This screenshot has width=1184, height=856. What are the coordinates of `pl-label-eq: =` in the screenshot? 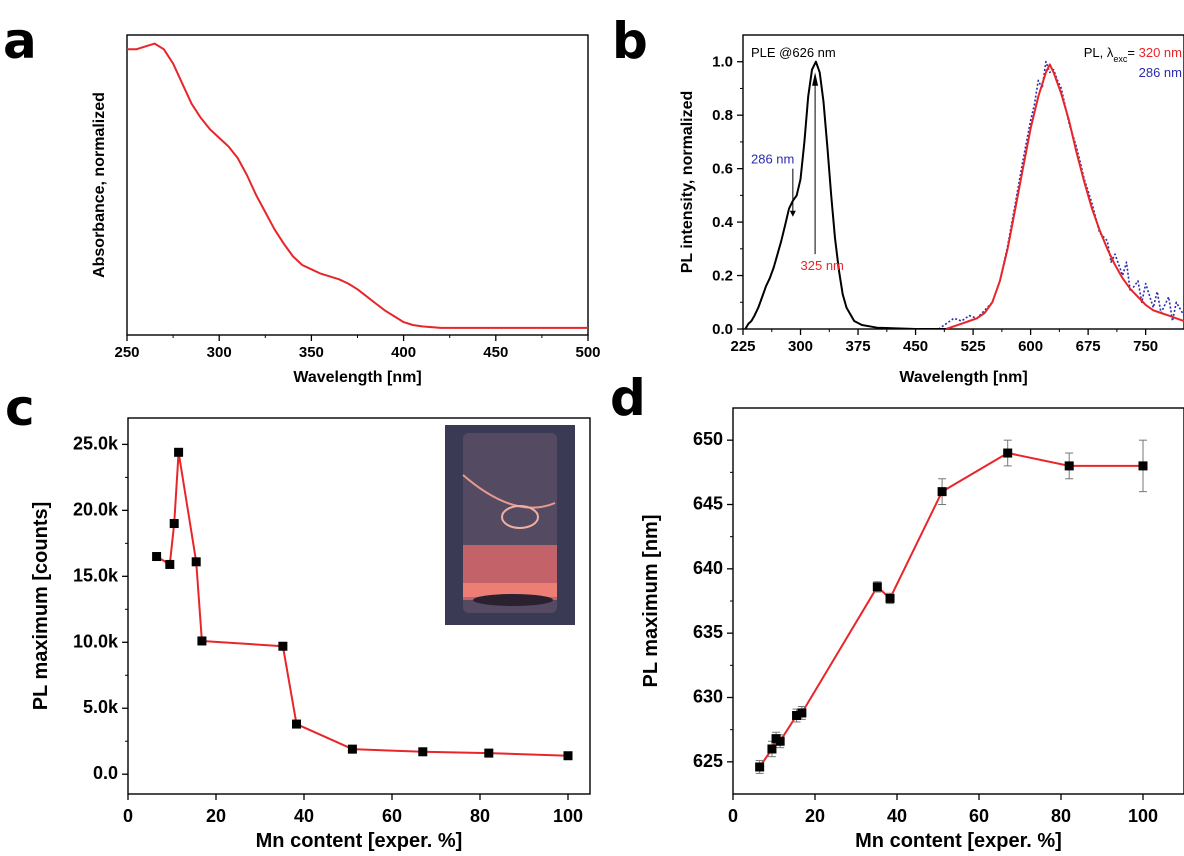 It's located at (1132, 52).